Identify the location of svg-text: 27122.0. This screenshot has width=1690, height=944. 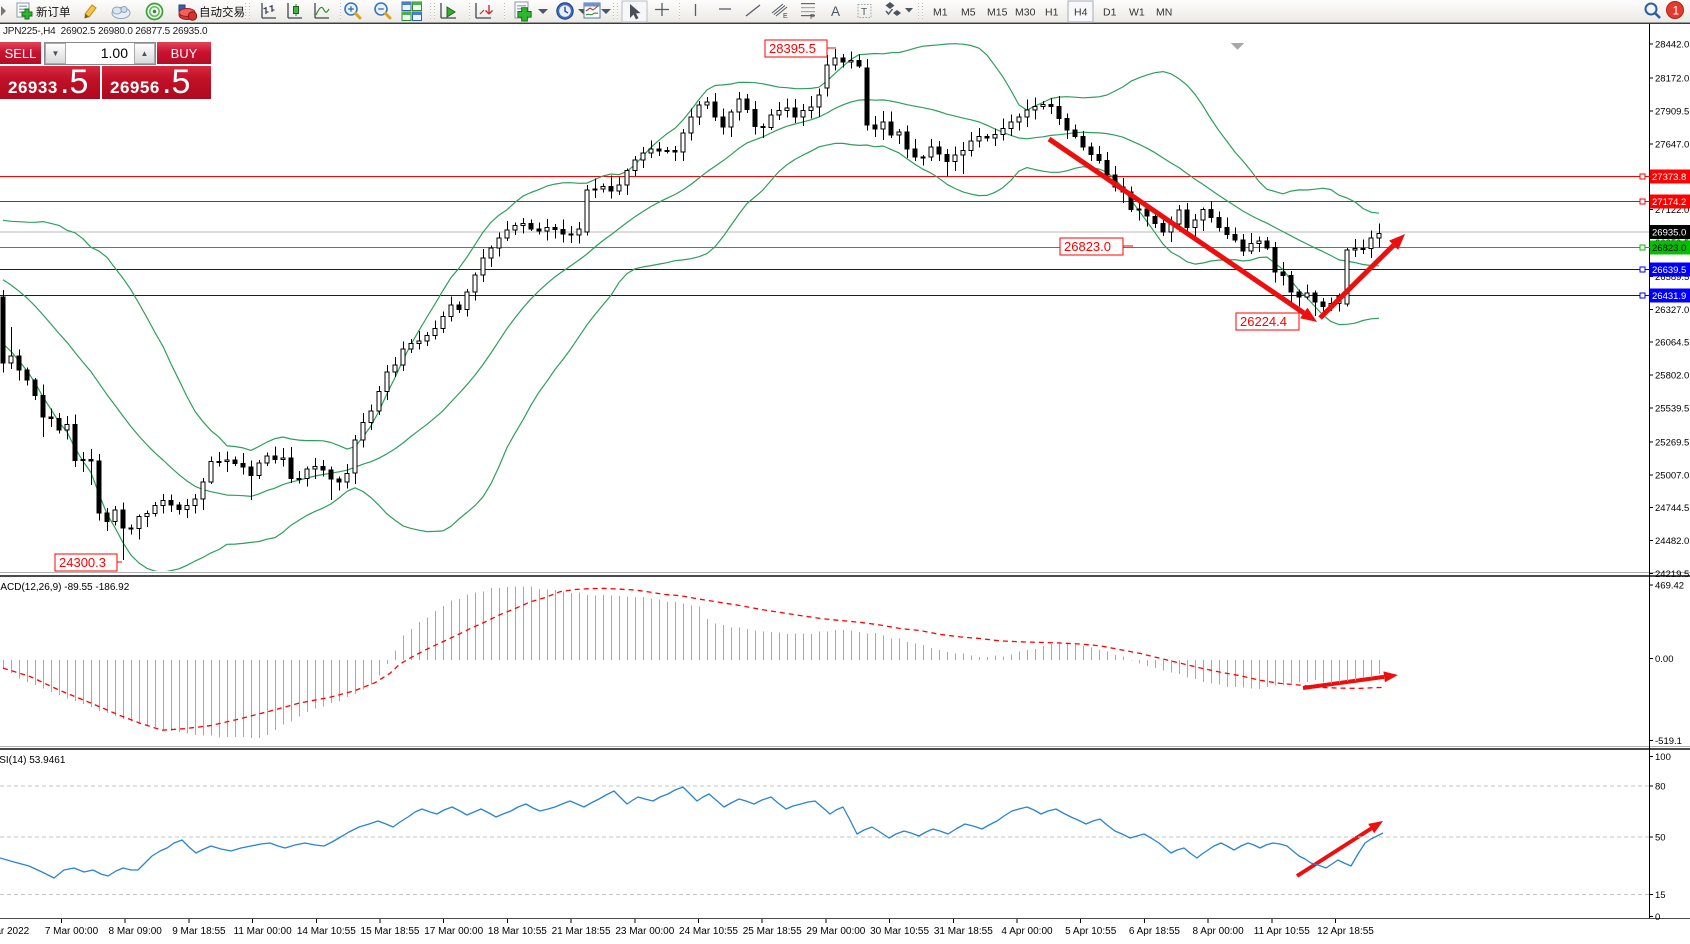
(1672, 210).